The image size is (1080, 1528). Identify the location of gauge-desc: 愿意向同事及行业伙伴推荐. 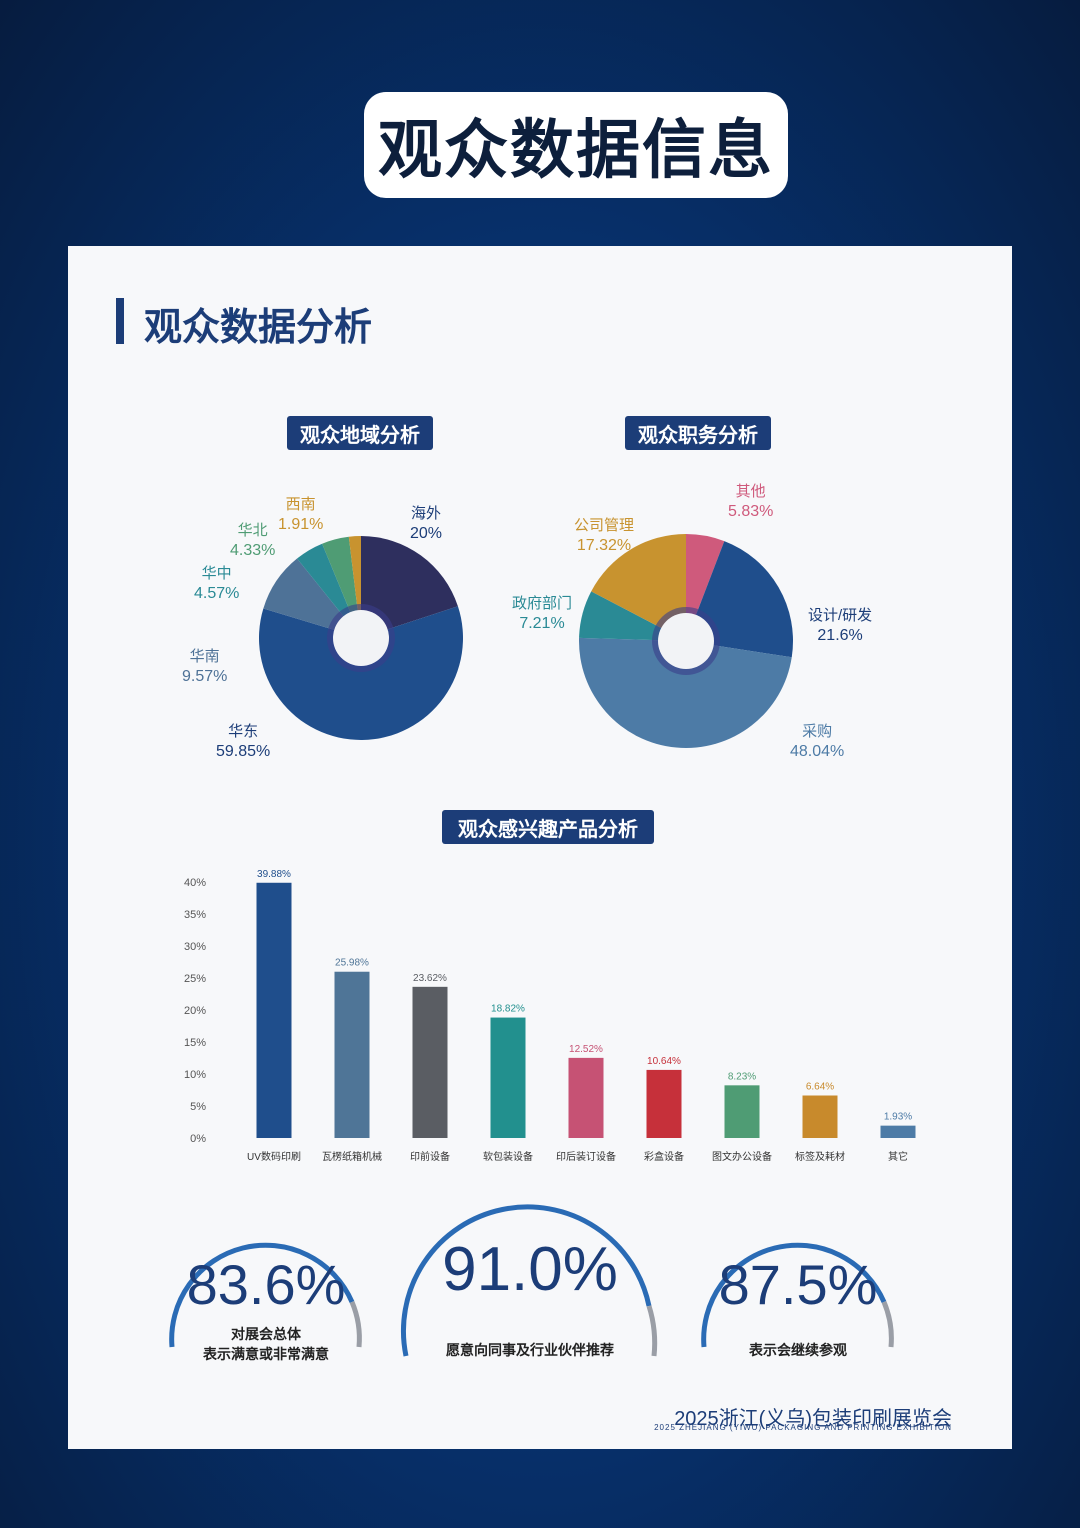
(530, 1350).